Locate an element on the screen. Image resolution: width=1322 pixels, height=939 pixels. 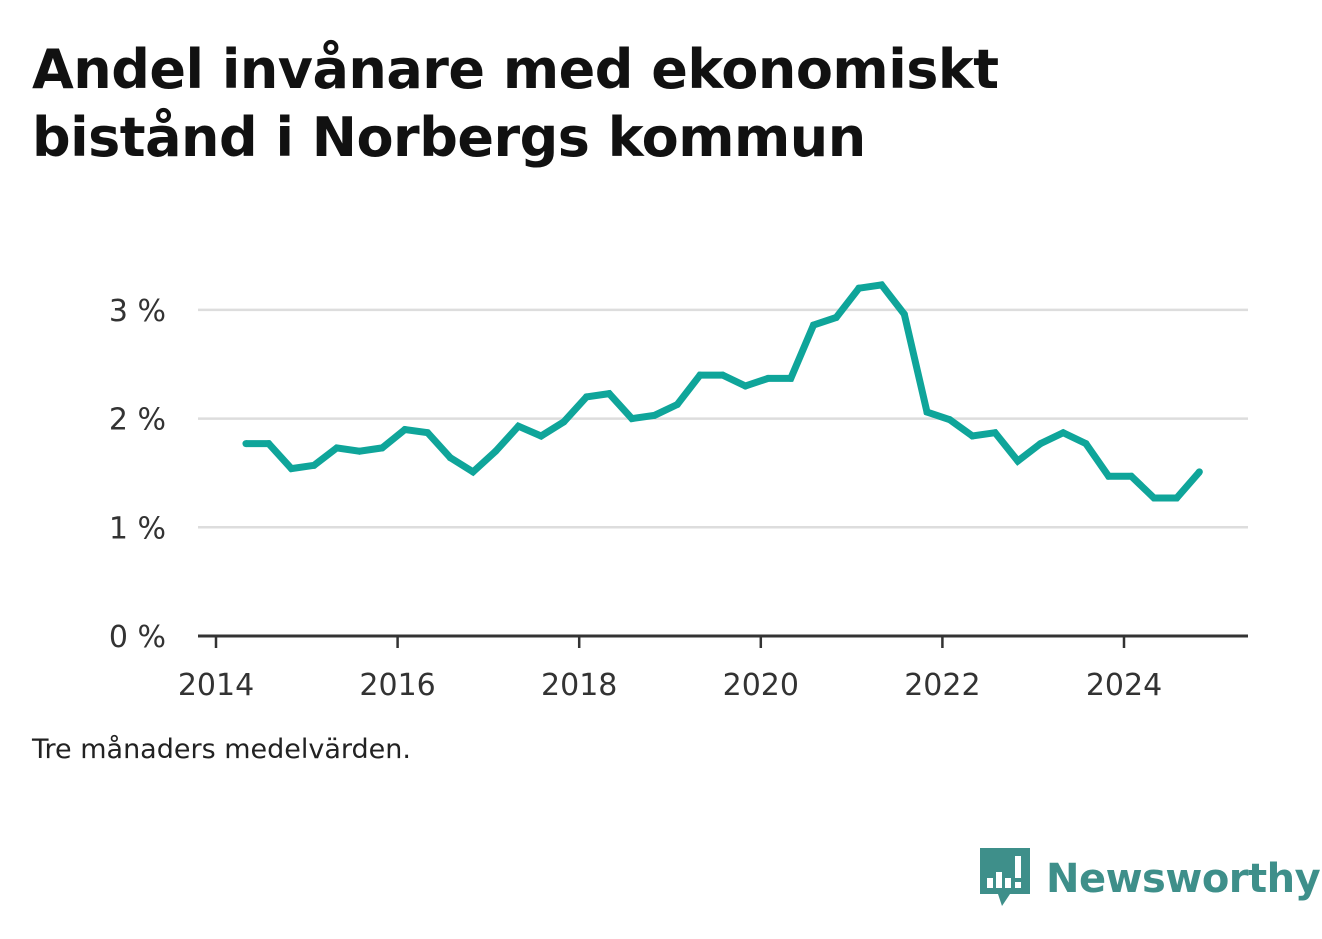
y-tick-label: 1 % is located at coordinates (137, 528).